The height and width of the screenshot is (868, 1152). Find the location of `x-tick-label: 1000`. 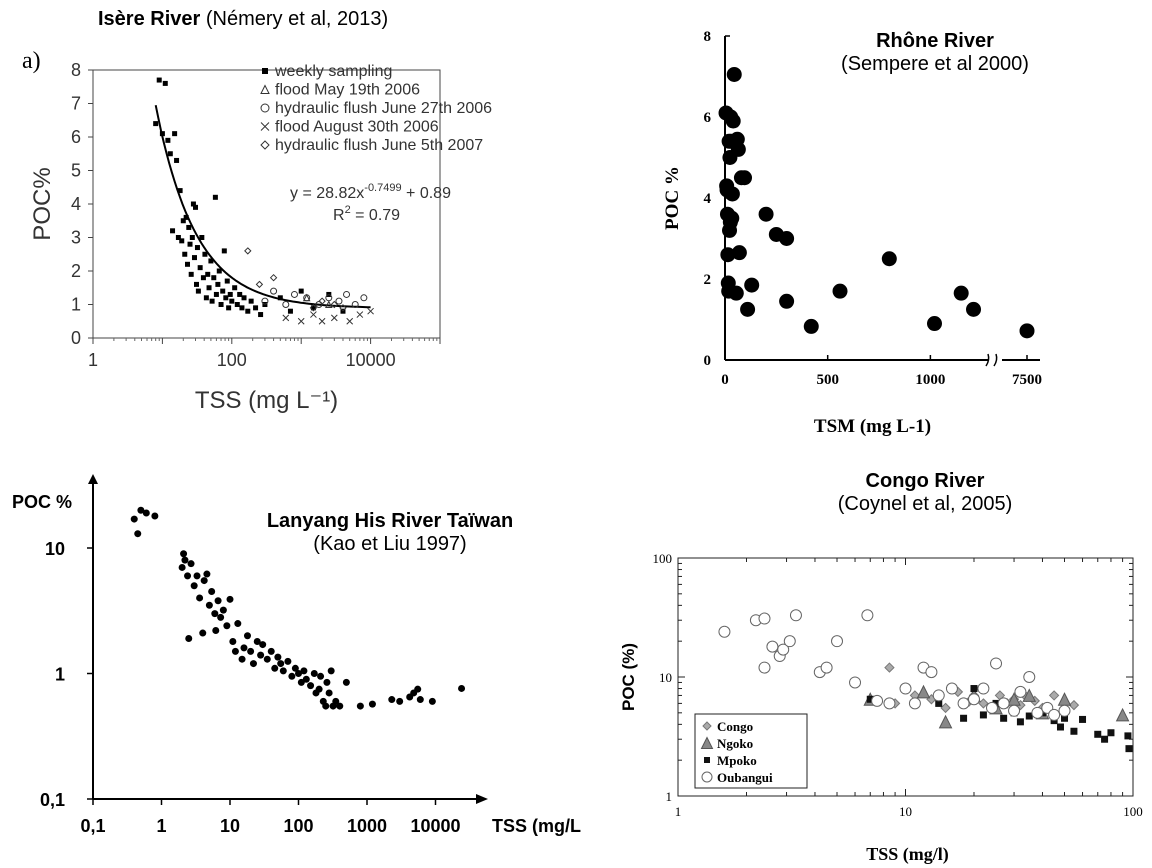

x-tick-label: 1000 is located at coordinates (367, 826).